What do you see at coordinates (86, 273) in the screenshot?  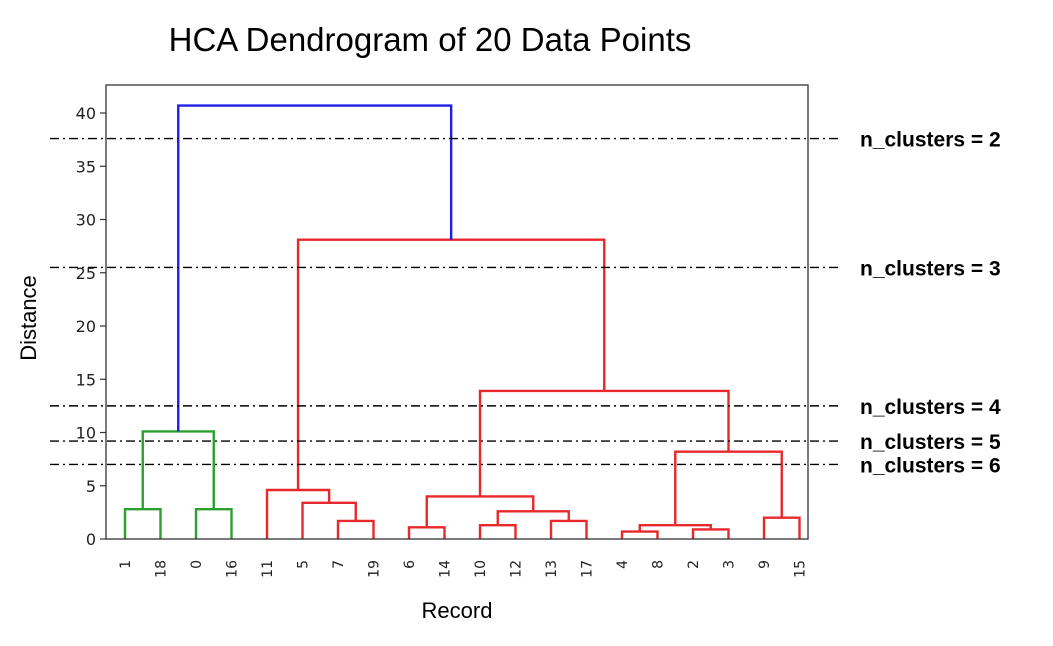 I see `y-tick-label-25: 25` at bounding box center [86, 273].